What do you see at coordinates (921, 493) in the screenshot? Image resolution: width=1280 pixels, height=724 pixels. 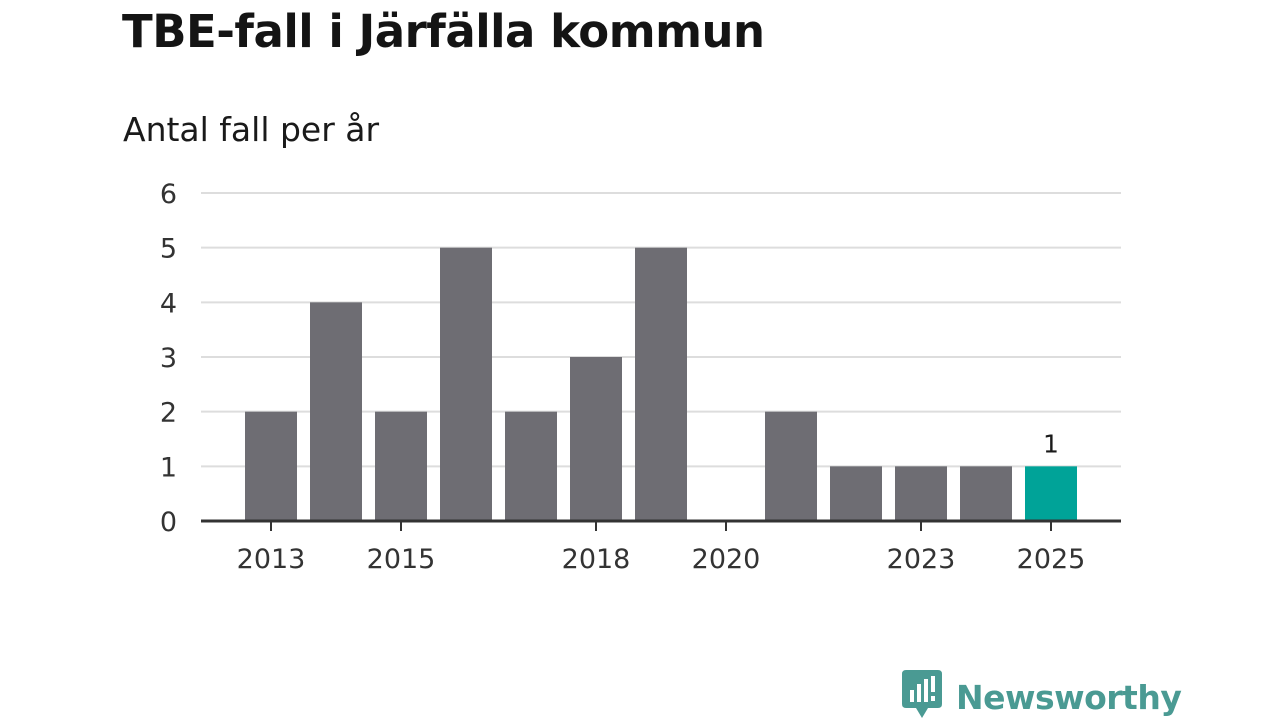 I see `bar-2023` at bounding box center [921, 493].